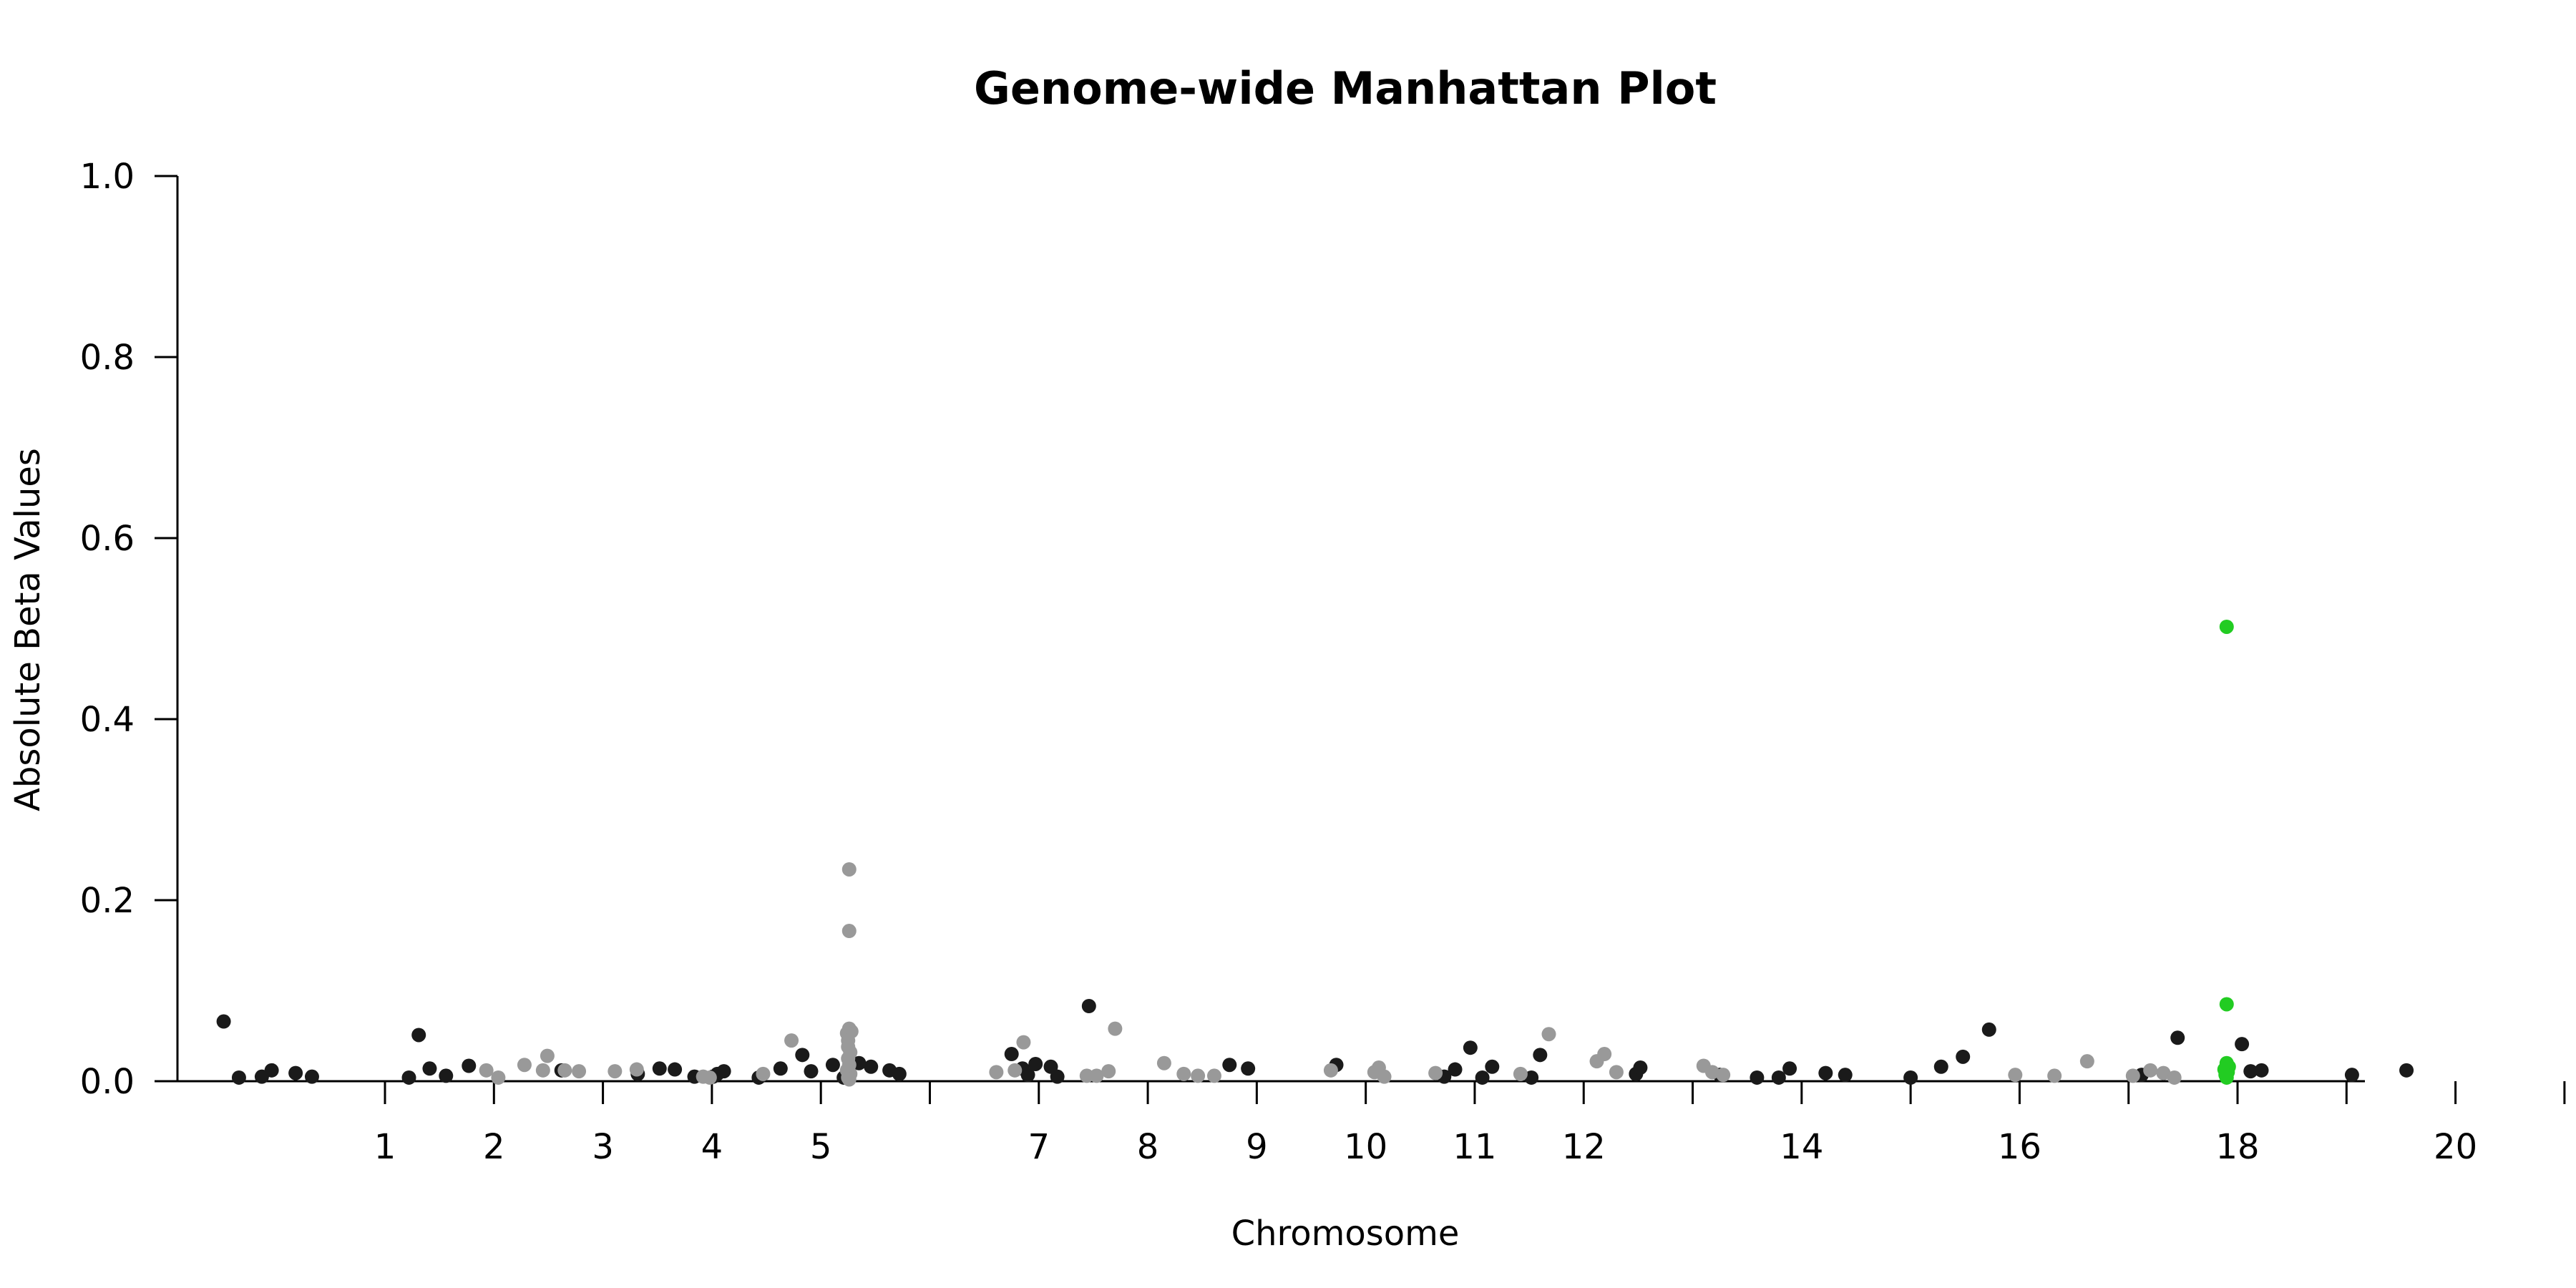 The height and width of the screenshot is (1288, 2576). I want to click on x-tick-label: 2, so click(494, 1147).